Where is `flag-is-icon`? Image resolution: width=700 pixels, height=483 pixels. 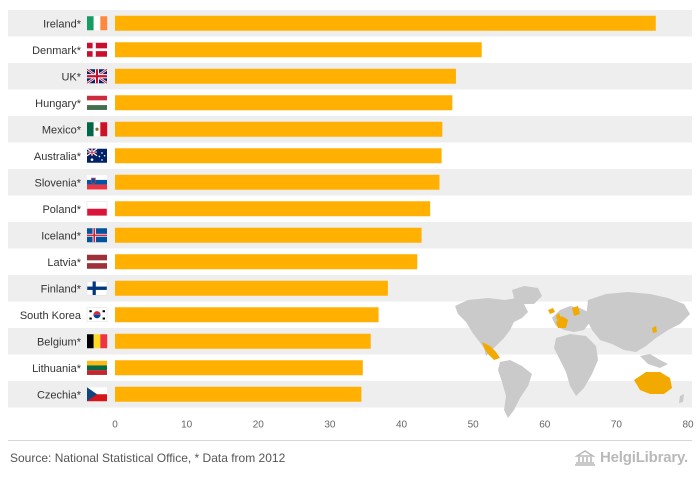
flag-is-icon is located at coordinates (97, 235).